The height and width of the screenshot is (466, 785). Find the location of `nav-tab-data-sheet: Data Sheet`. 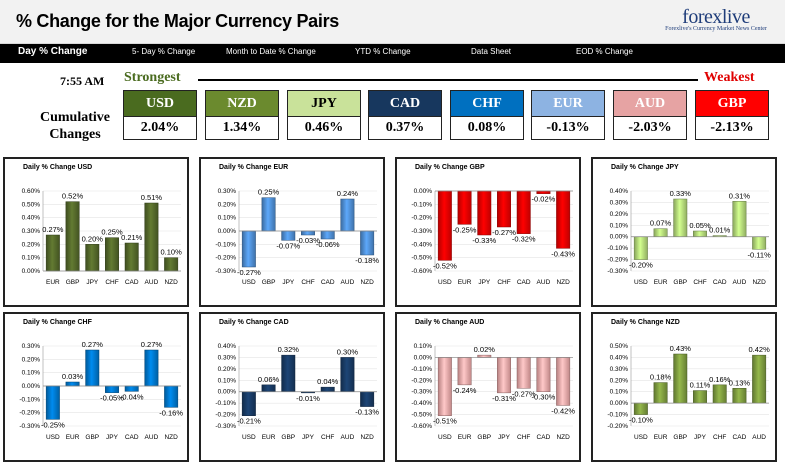

nav-tab-data-sheet: Data Sheet is located at coordinates (491, 51).